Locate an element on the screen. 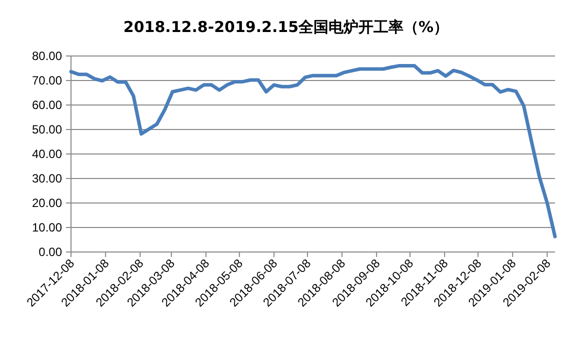 The image size is (572, 345). y-tick-label: 30.00 is located at coordinates (47, 179).